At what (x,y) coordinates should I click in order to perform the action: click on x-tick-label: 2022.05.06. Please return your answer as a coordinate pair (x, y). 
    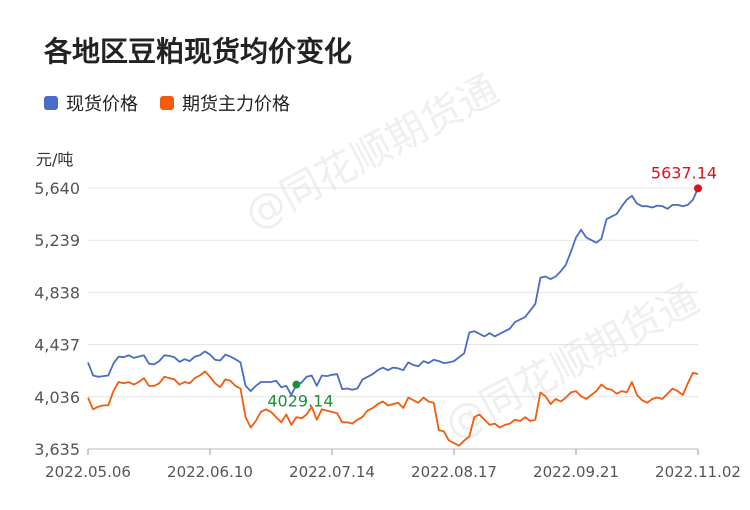
    Looking at the image, I should click on (88, 472).